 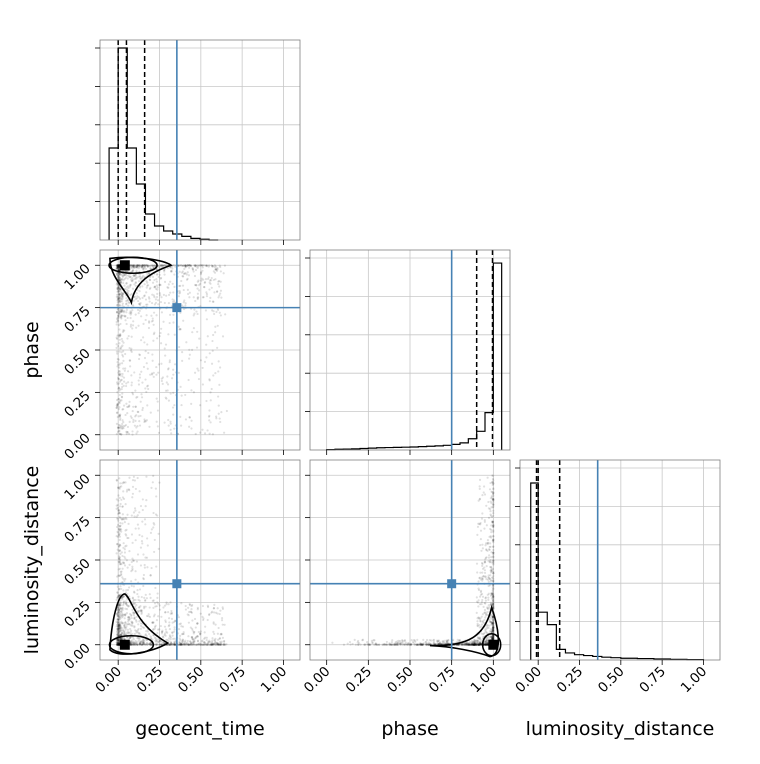 I want to click on panel-geocent_time-vs-luminosity_distance-xtick-label: 1.00, so click(x=274, y=680).